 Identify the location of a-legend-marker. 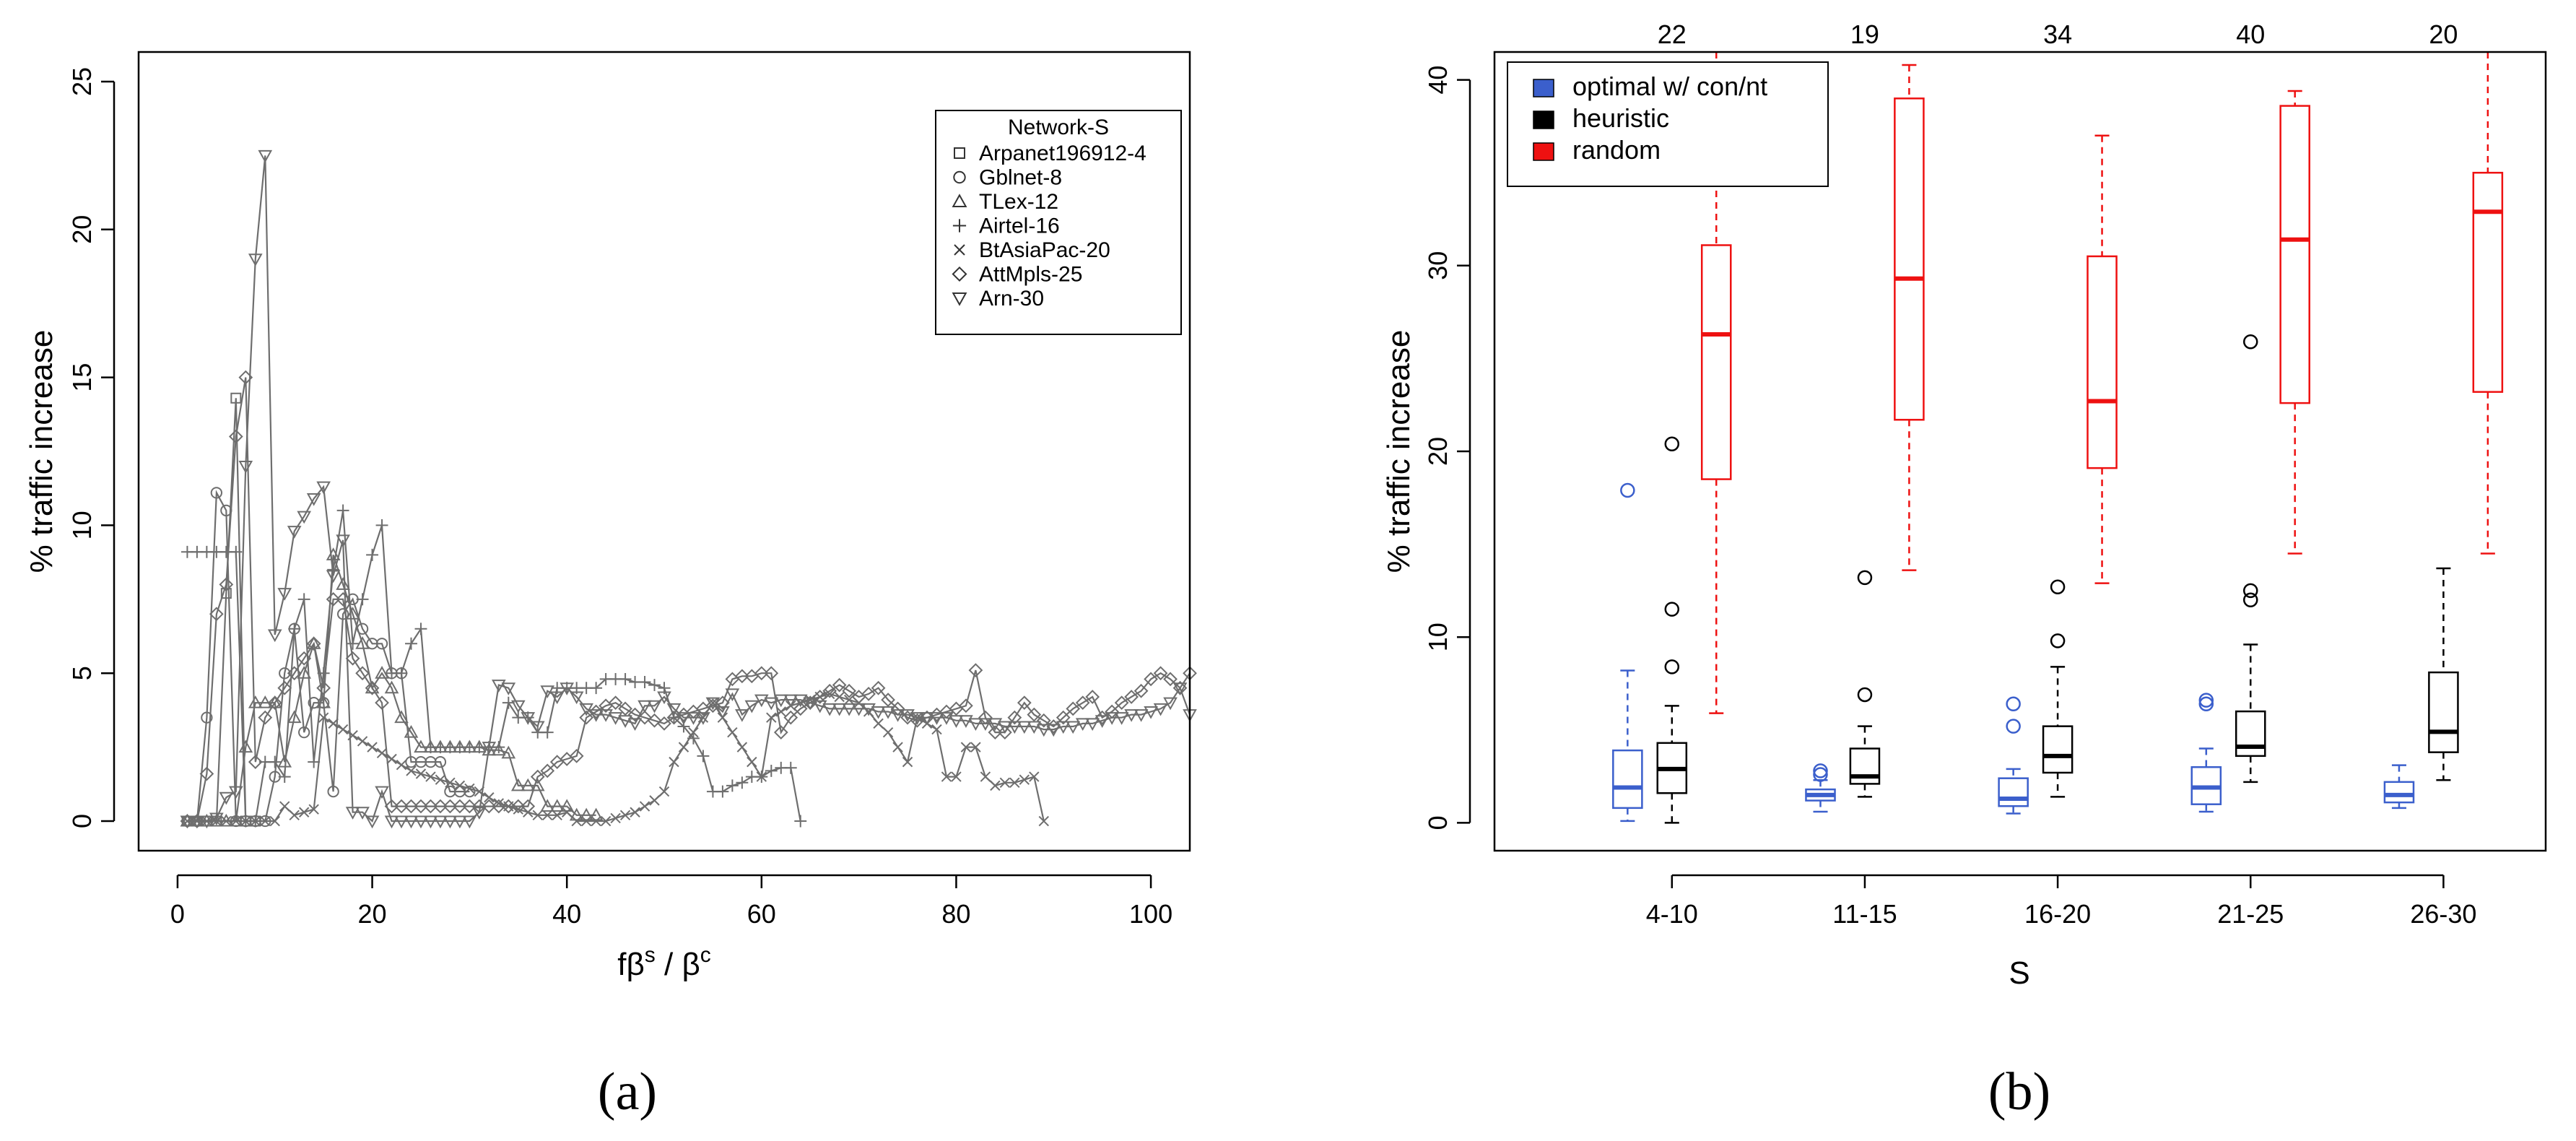
(960, 177).